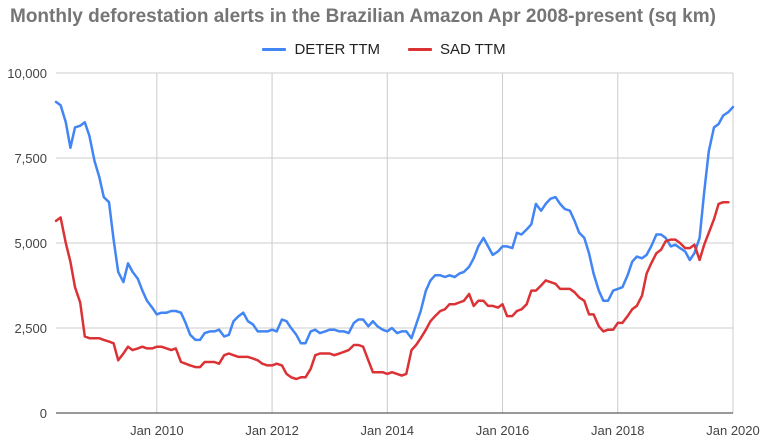 The height and width of the screenshot is (443, 768). What do you see at coordinates (473, 49) in the screenshot?
I see `legend-label-sad: SAD TTM` at bounding box center [473, 49].